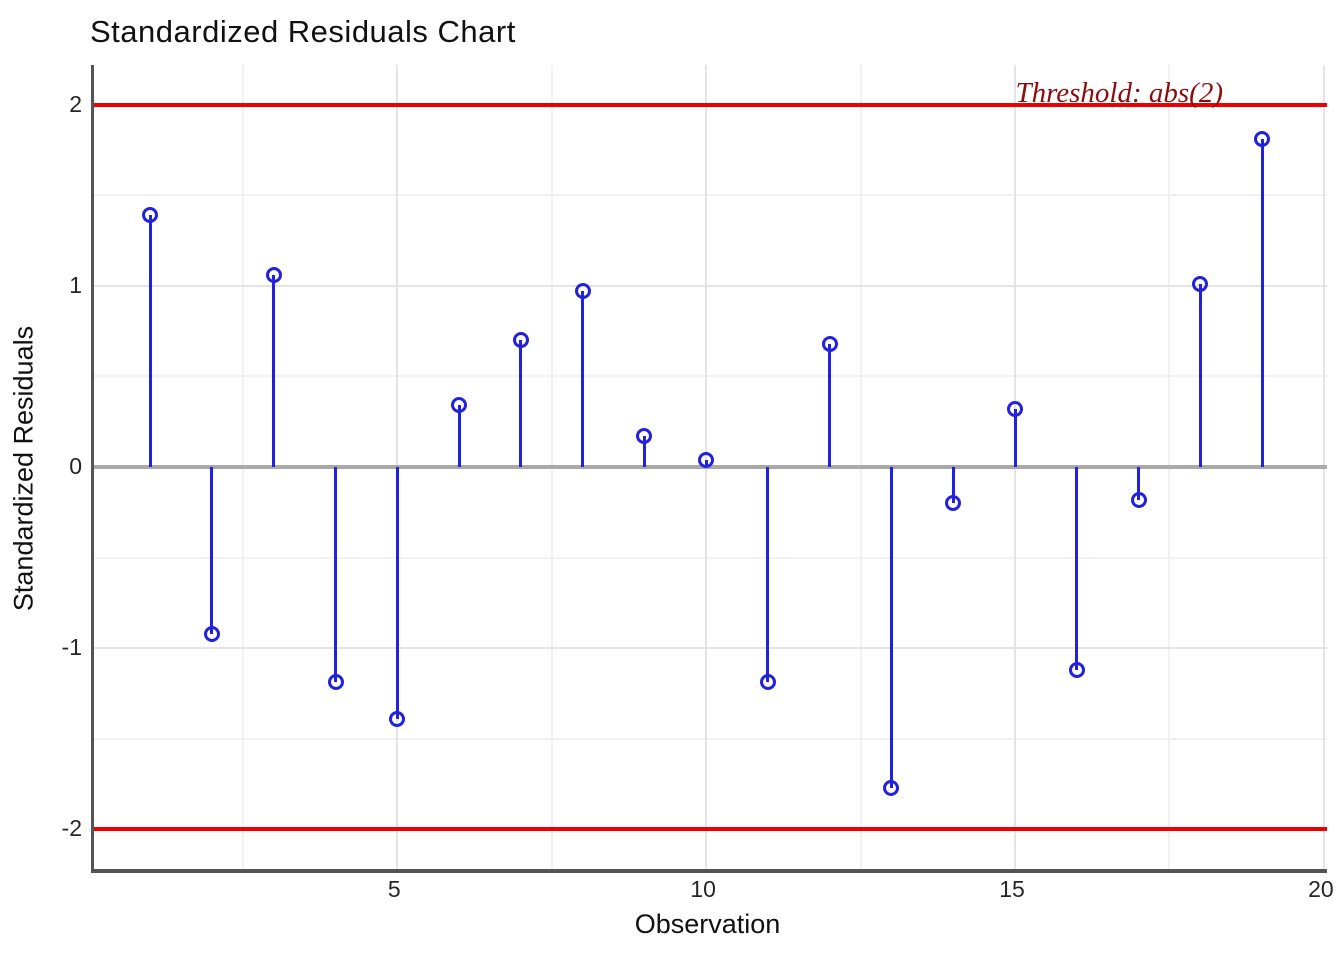 The width and height of the screenshot is (1344, 960). I want to click on y-tick-label: -2, so click(71, 828).